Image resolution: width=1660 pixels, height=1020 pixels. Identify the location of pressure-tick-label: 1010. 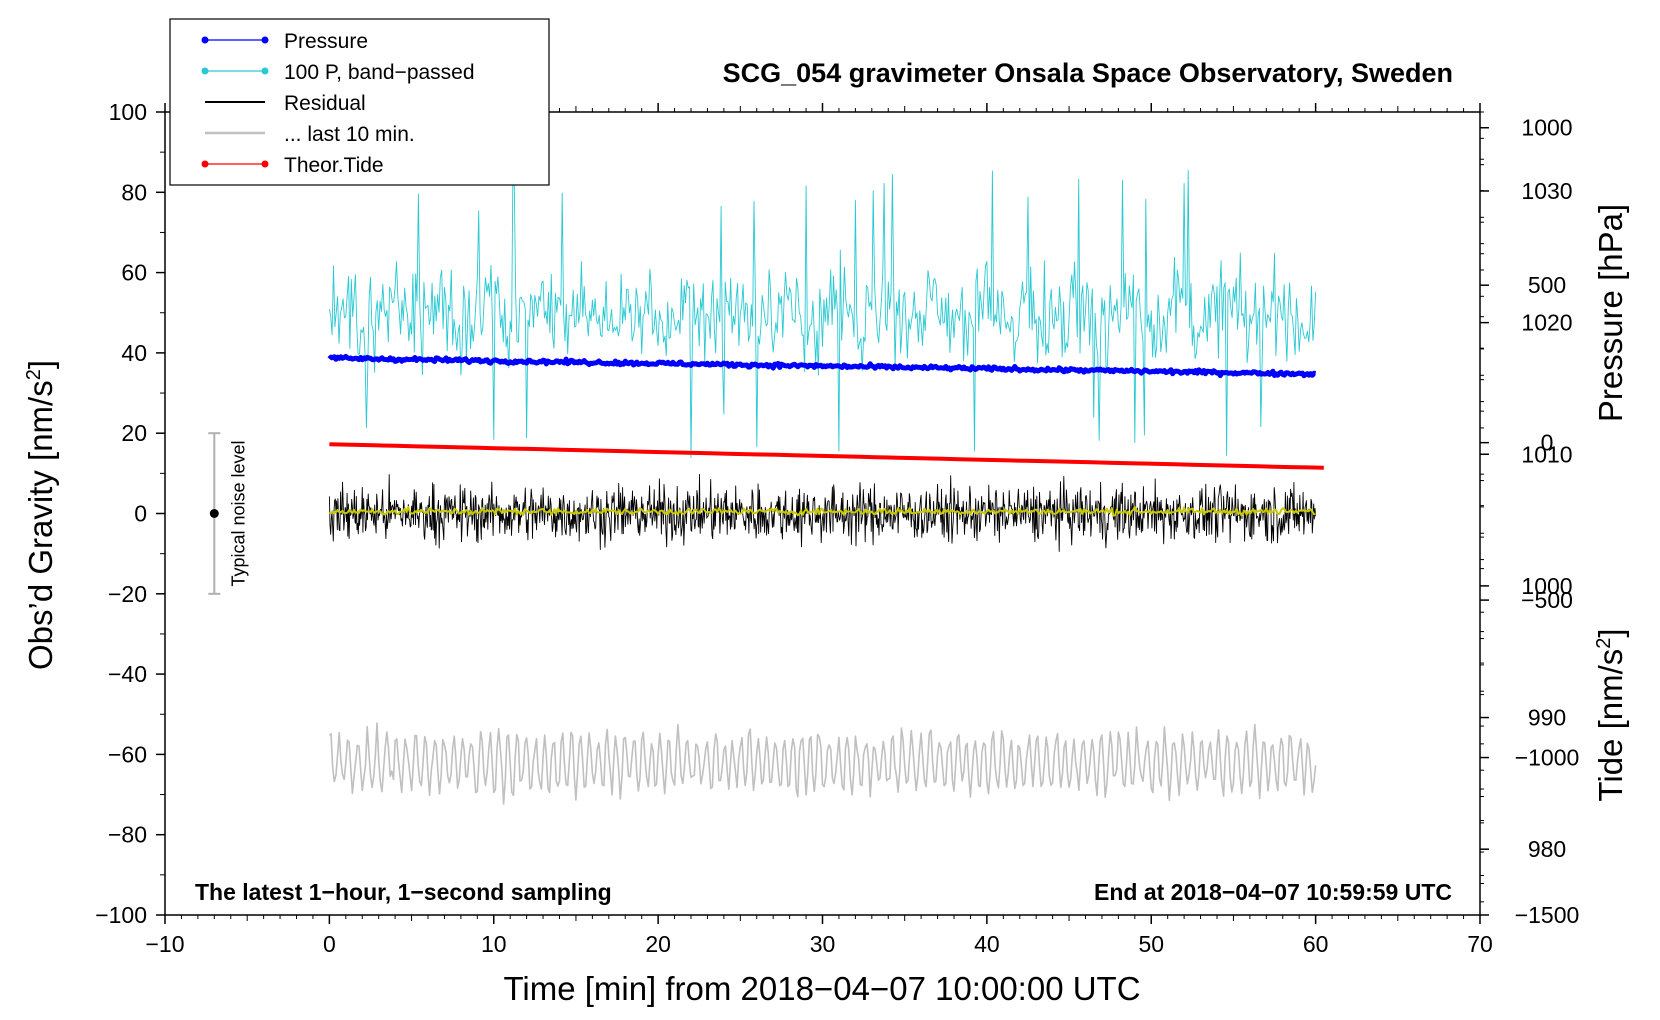
(1546, 454).